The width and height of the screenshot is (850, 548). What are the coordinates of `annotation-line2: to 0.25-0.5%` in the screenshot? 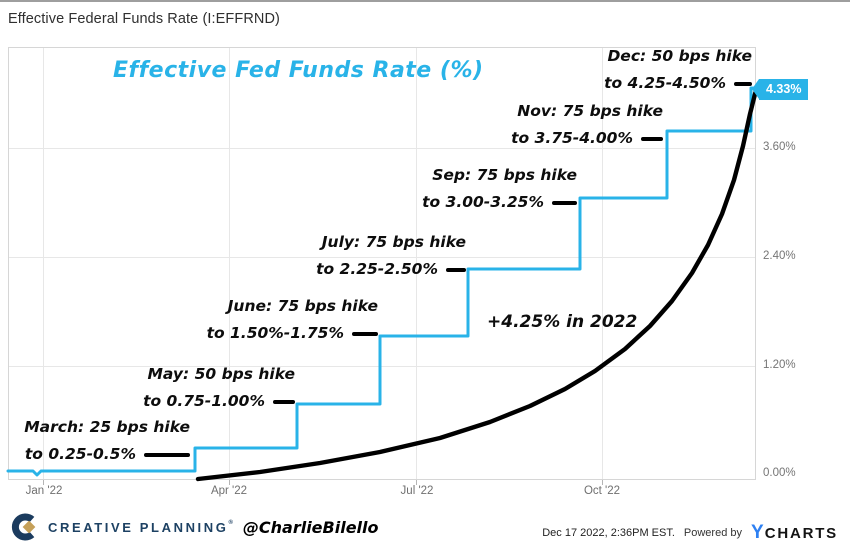 It's located at (80, 454).